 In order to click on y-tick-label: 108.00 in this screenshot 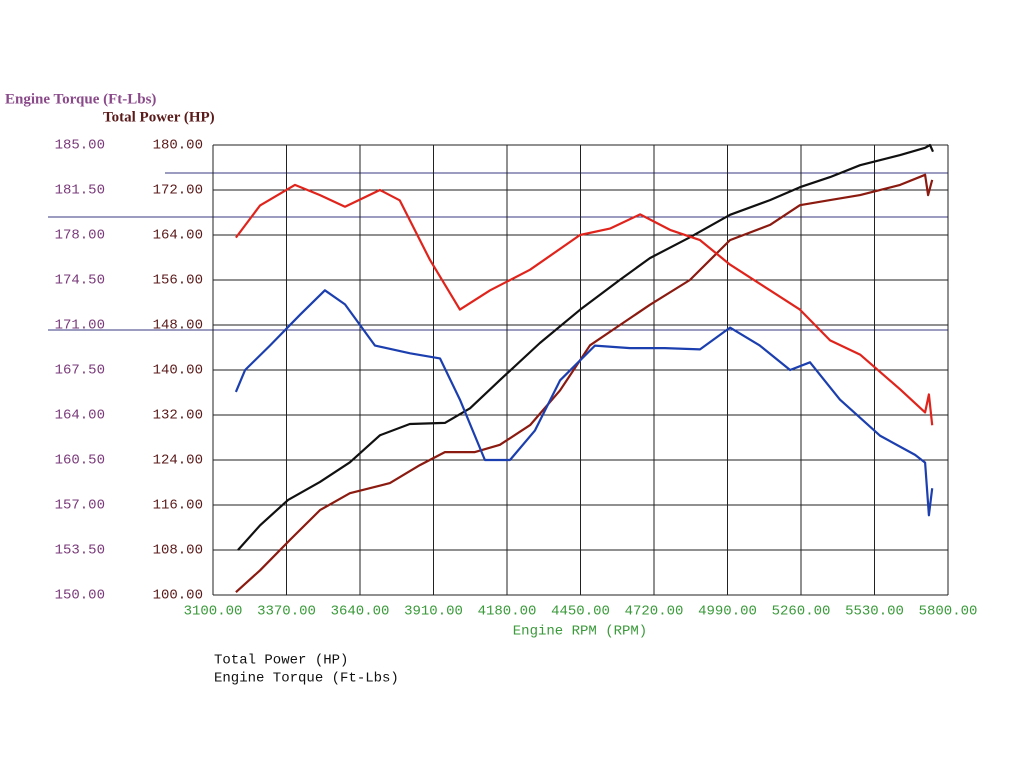, I will do `click(178, 551)`.